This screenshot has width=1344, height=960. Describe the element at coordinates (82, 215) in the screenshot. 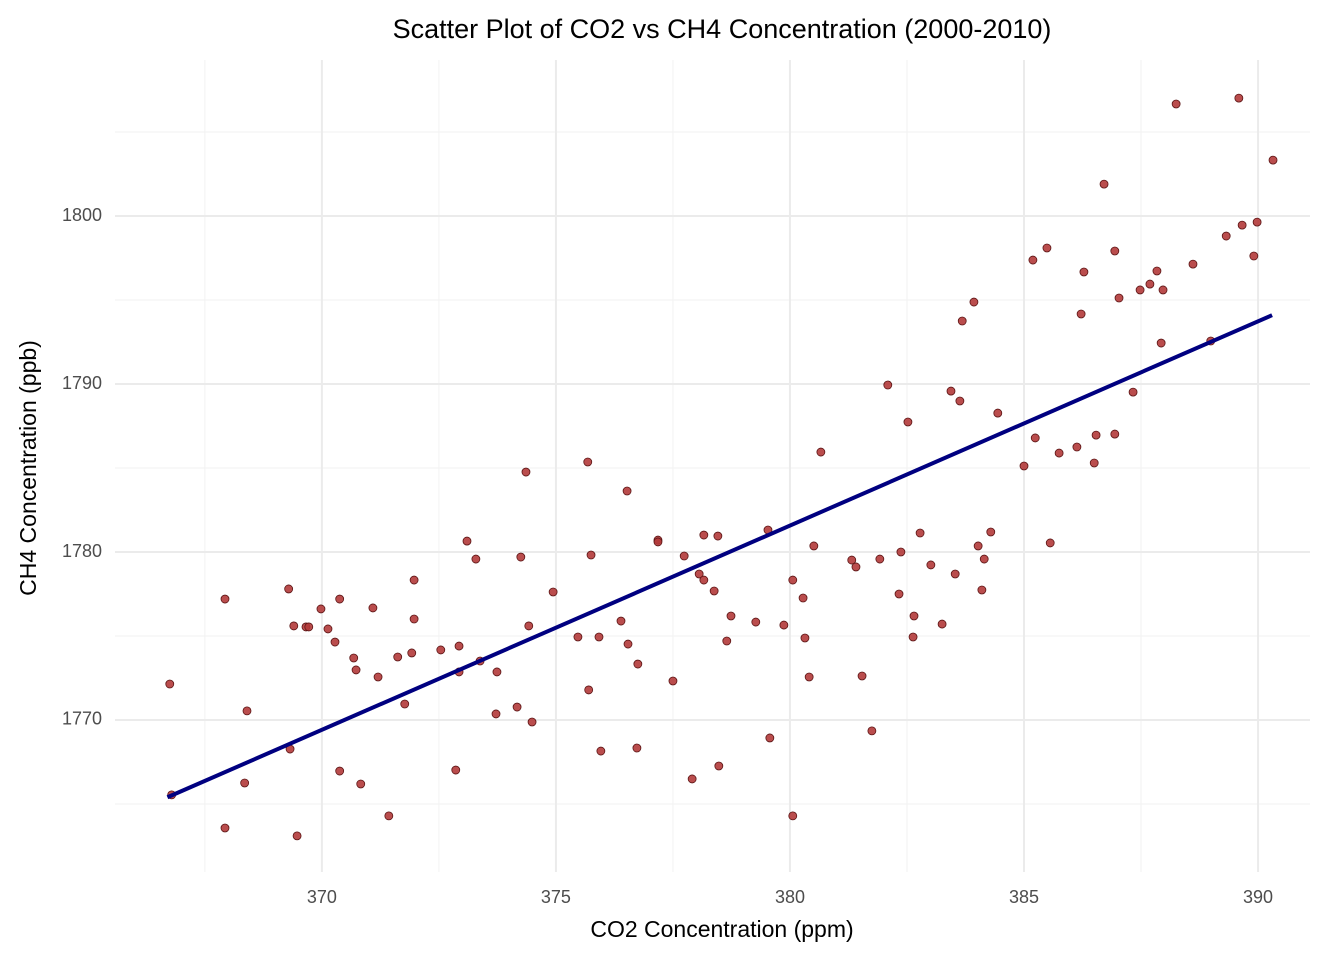

I see `y-tick-label: 1800` at that location.